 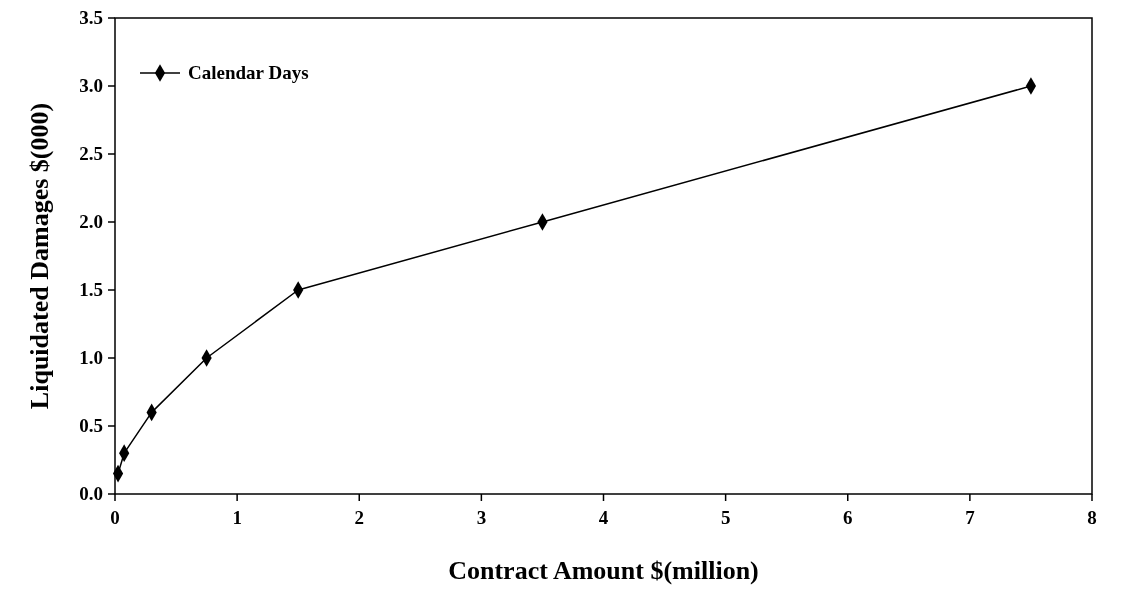 What do you see at coordinates (91, 425) in the screenshot?
I see `y-tick-label: 0.5` at bounding box center [91, 425].